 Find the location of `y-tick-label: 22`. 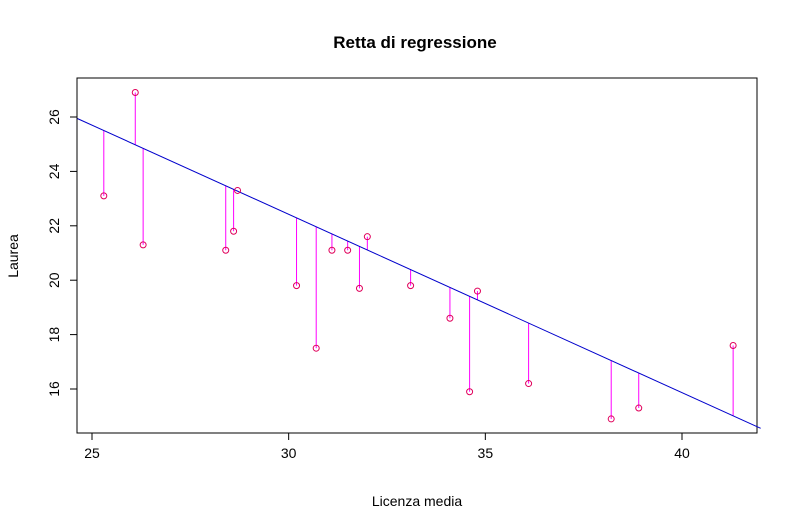

y-tick-label: 22 is located at coordinates (54, 226).